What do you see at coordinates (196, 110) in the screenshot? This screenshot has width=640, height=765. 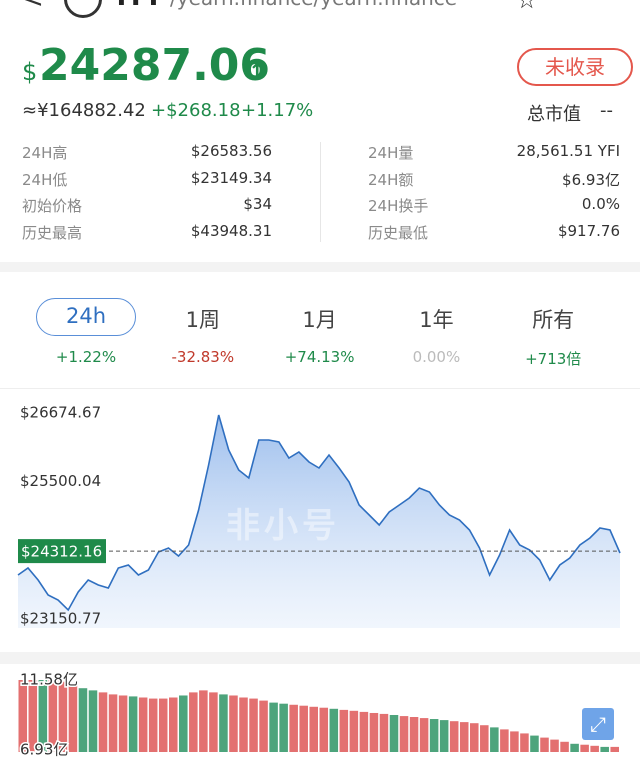 I see `price-change: +$268.18` at bounding box center [196, 110].